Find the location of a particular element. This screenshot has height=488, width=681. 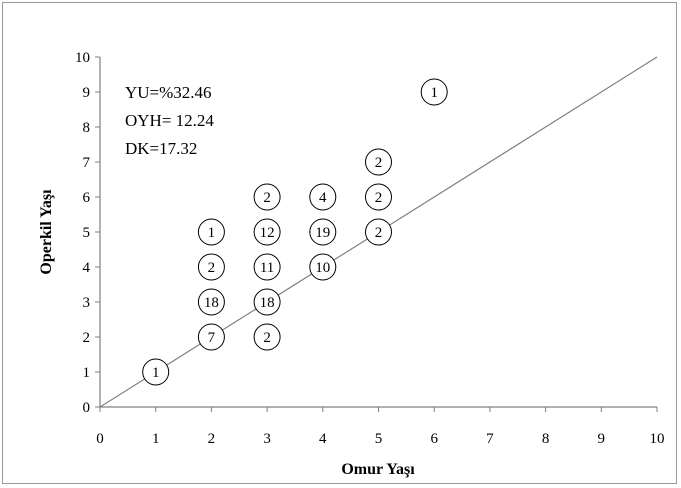

data-point-label: 4 is located at coordinates (323, 198).